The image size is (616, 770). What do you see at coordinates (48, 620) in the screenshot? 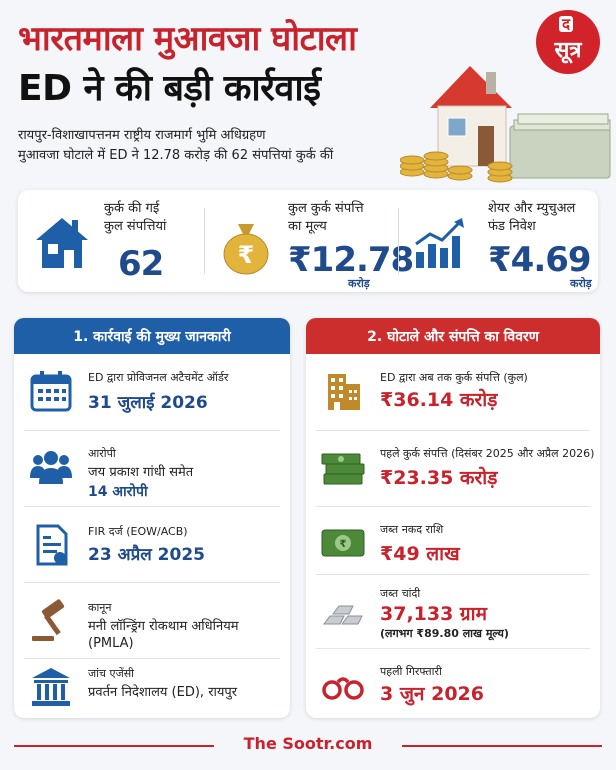
I see `gavel-icon` at bounding box center [48, 620].